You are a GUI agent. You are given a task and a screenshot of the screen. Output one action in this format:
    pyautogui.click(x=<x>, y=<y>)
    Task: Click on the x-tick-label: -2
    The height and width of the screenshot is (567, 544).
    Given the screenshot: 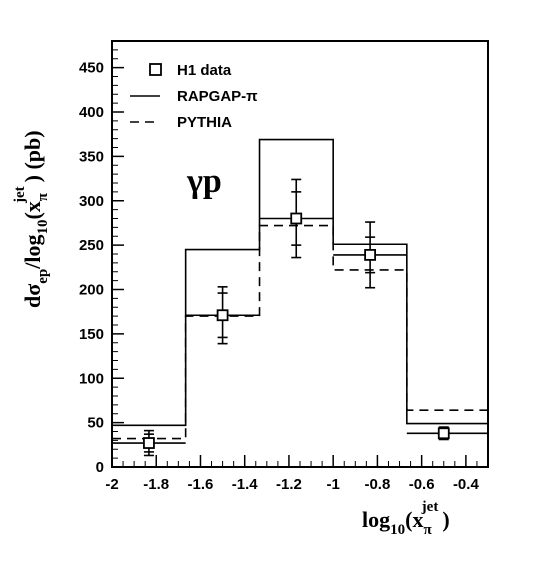 What is the action you would take?
    pyautogui.click(x=111, y=484)
    